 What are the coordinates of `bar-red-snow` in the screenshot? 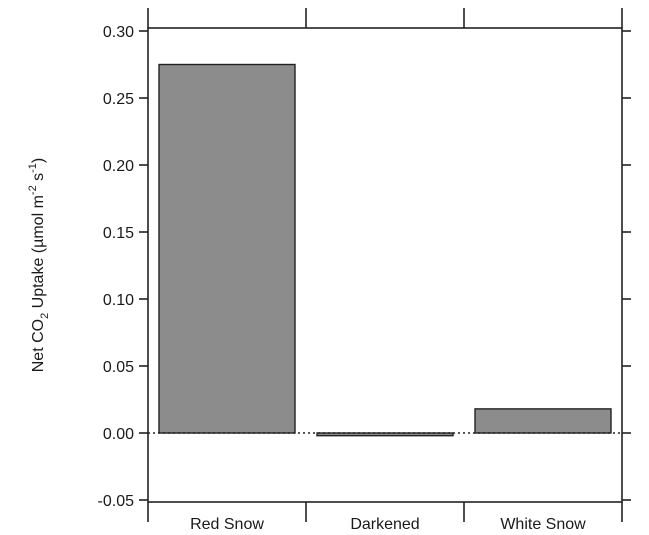 It's located at (227, 248).